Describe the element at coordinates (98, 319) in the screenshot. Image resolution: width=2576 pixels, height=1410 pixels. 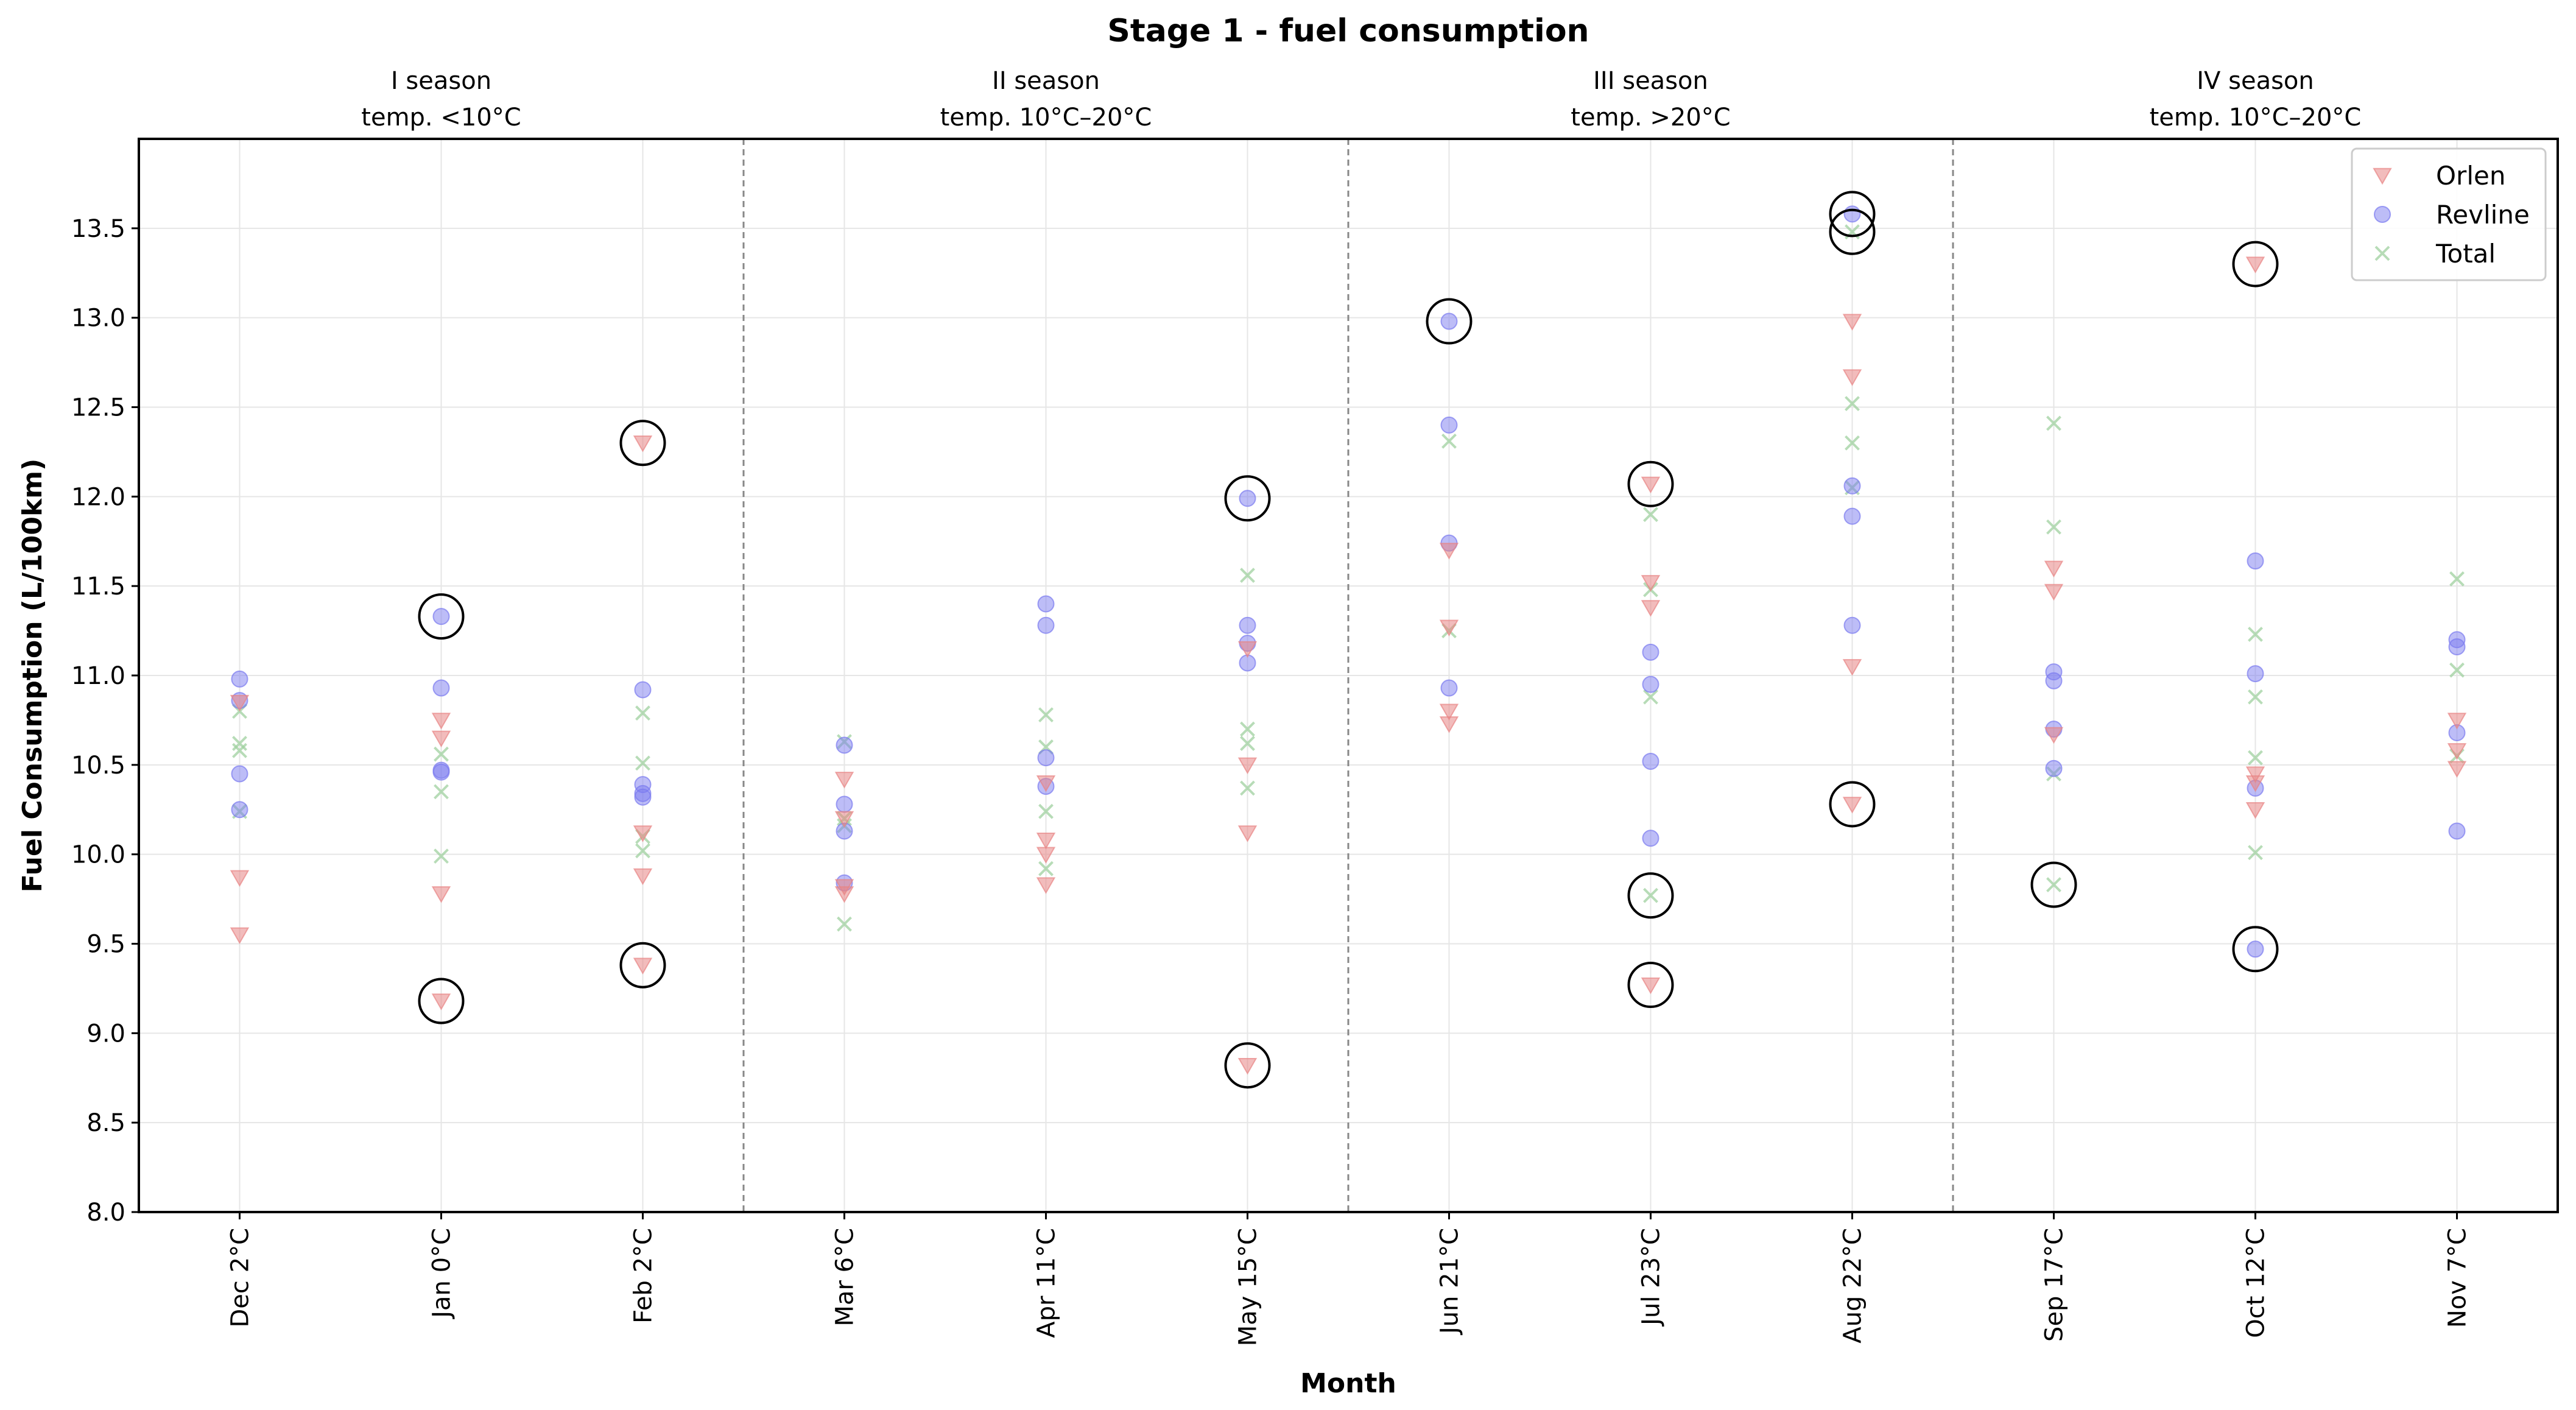
I see `y-tick-label: 13.0` at that location.